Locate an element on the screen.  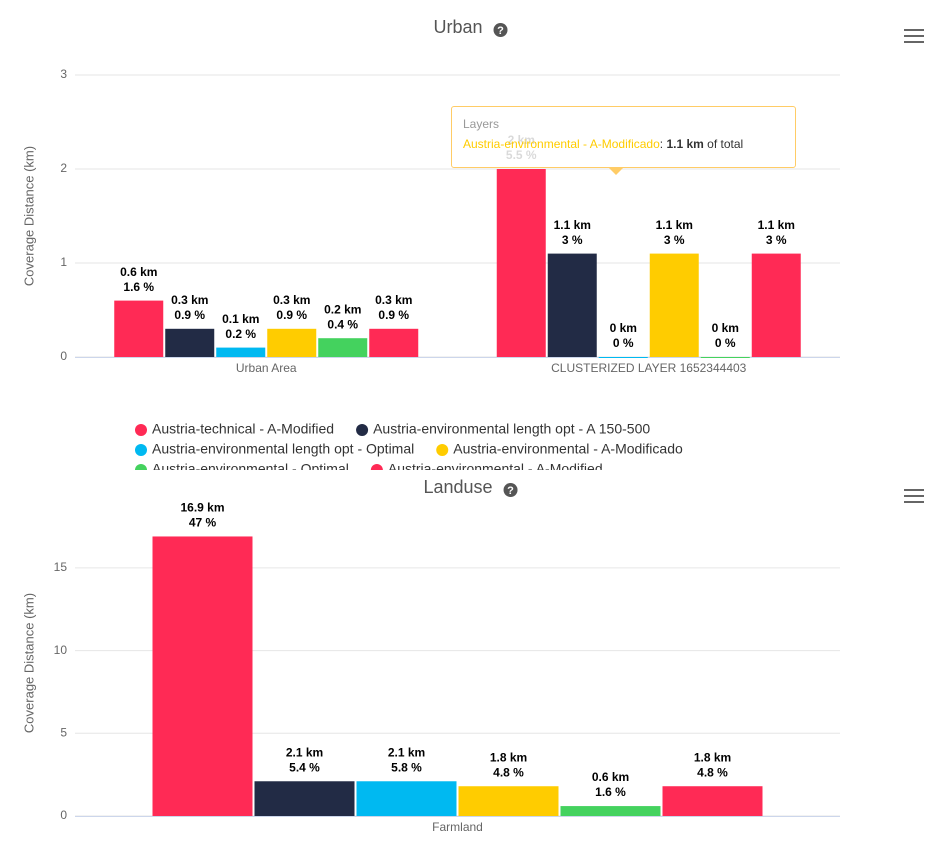
y-tick-label: 3 is located at coordinates (63, 74).